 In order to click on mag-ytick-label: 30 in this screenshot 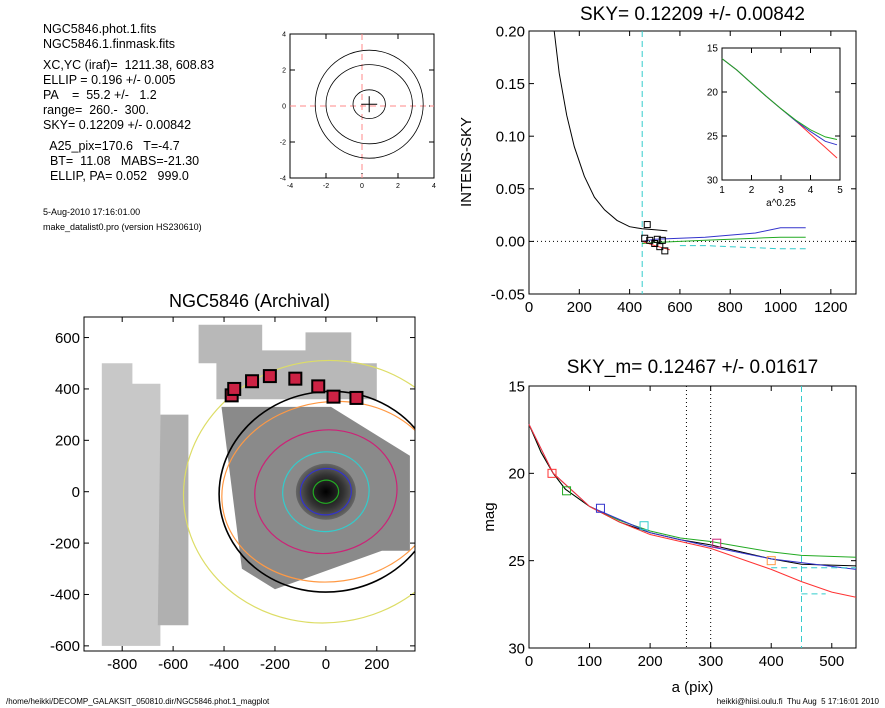, I will do `click(516, 648)`.